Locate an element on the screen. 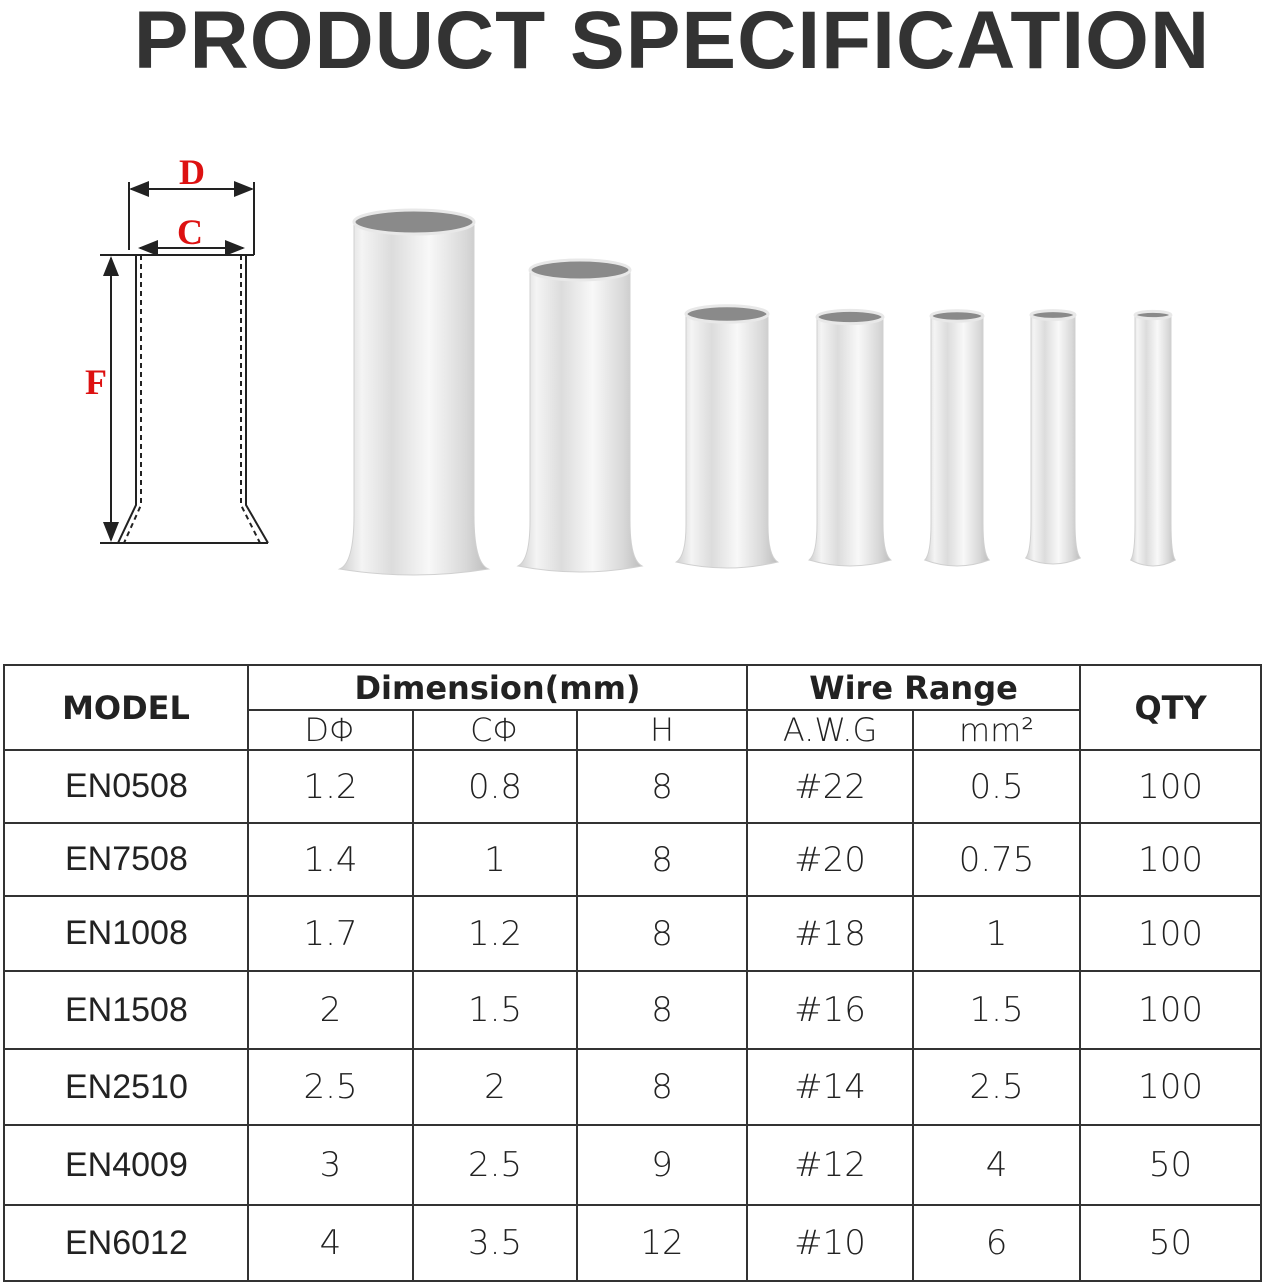  table-cell: H is located at coordinates (662, 730).